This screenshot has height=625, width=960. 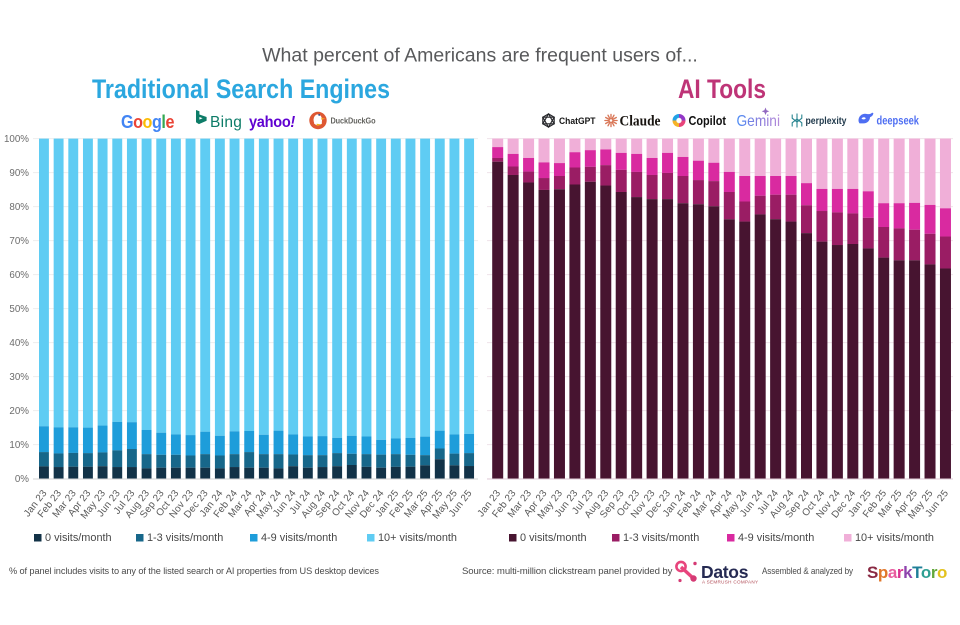 I want to click on svg-text: AI Tools, so click(x=722, y=89).